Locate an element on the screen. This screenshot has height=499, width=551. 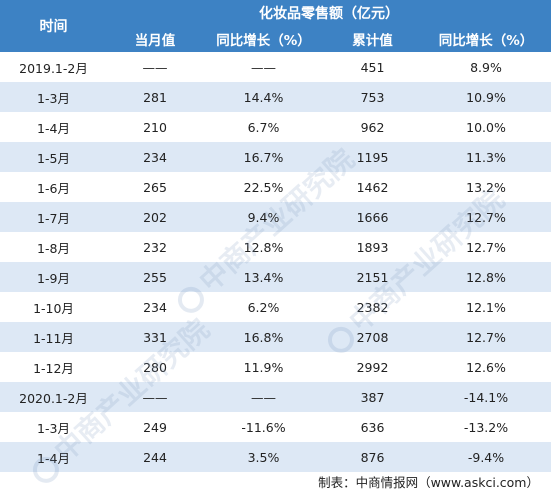
table-row: 1-3月 249 -11.6% 636 -13.2% is located at coordinates (275, 427).